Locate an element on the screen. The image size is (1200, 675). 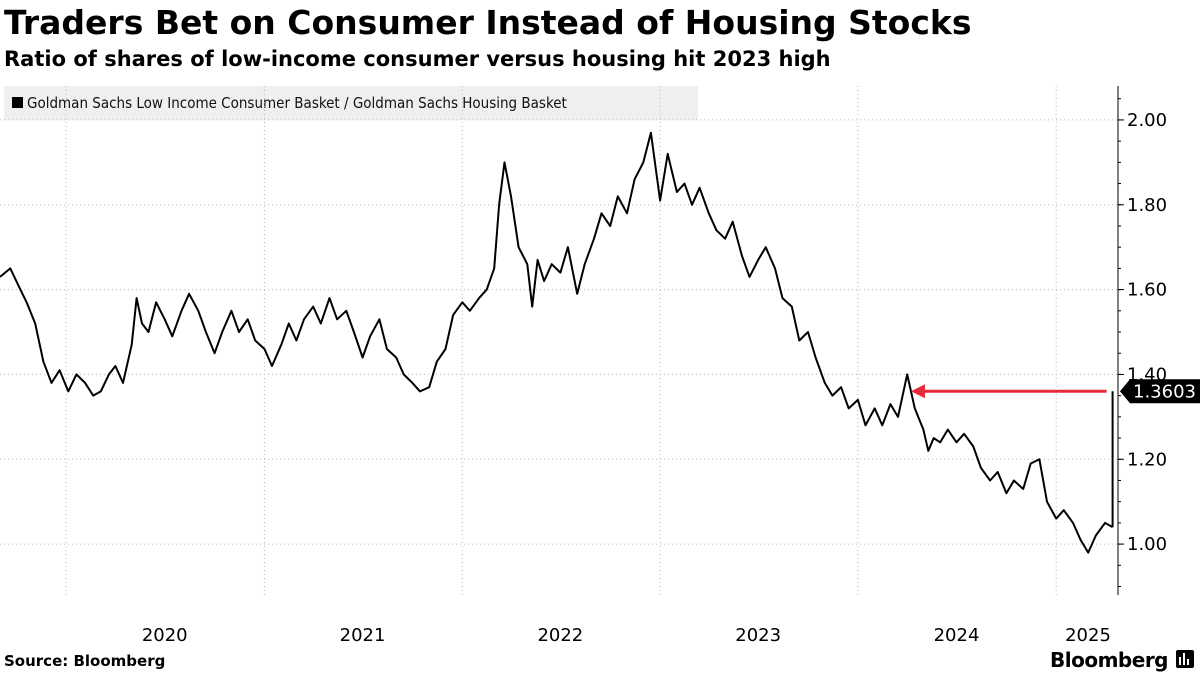
y-tick-label: 2.00 is located at coordinates (1147, 120).